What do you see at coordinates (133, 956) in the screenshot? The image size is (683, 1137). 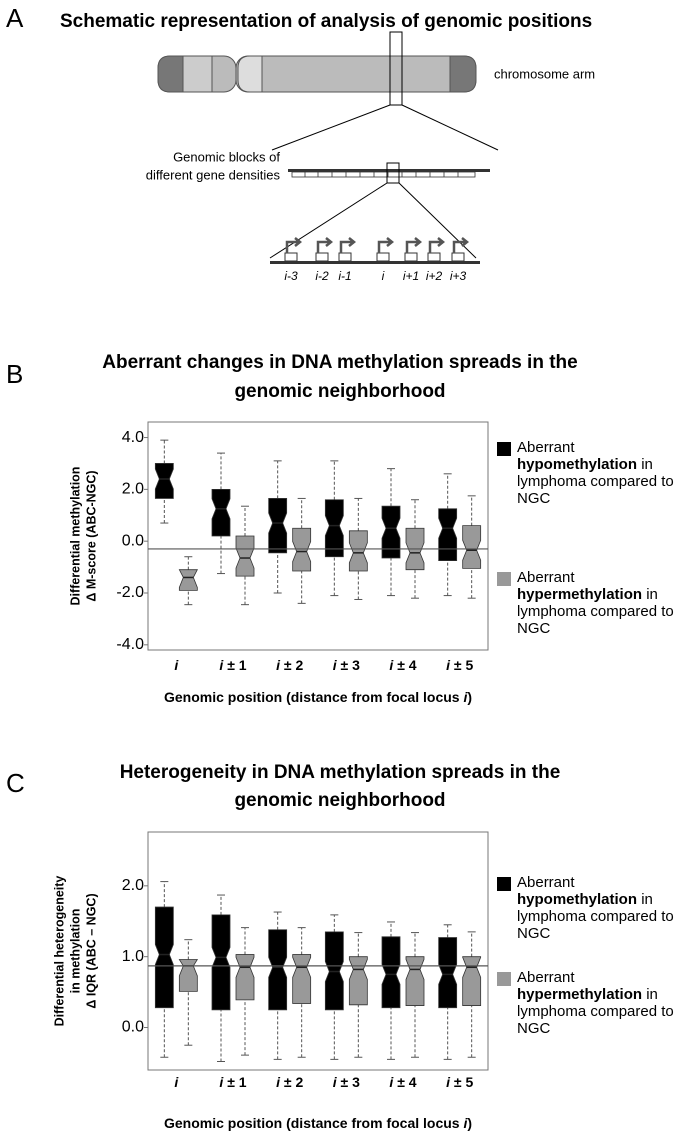 I see `y-tick-label: 1.0` at bounding box center [133, 956].